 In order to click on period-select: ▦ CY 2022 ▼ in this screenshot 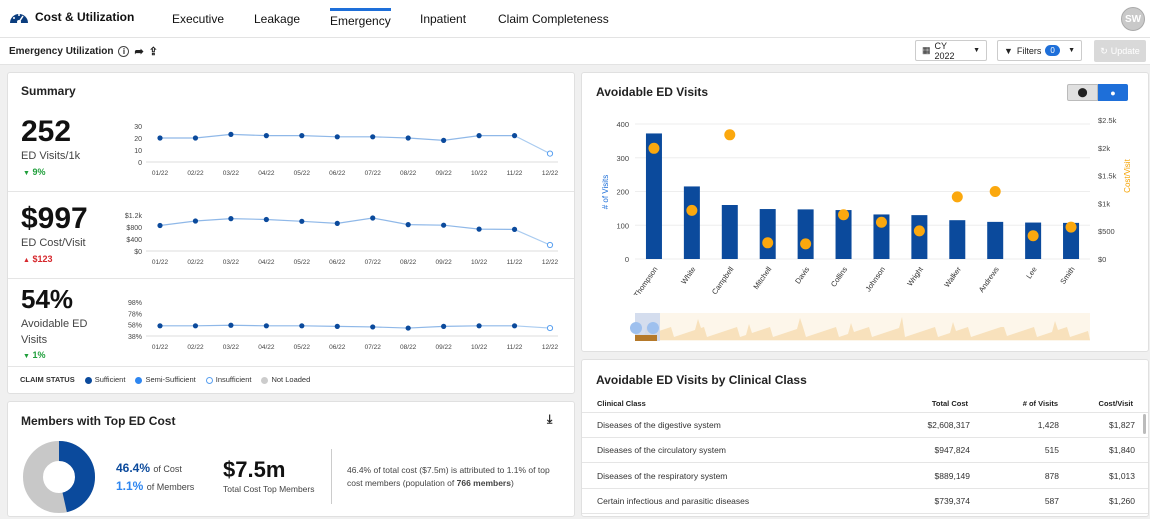, I will do `click(951, 50)`.